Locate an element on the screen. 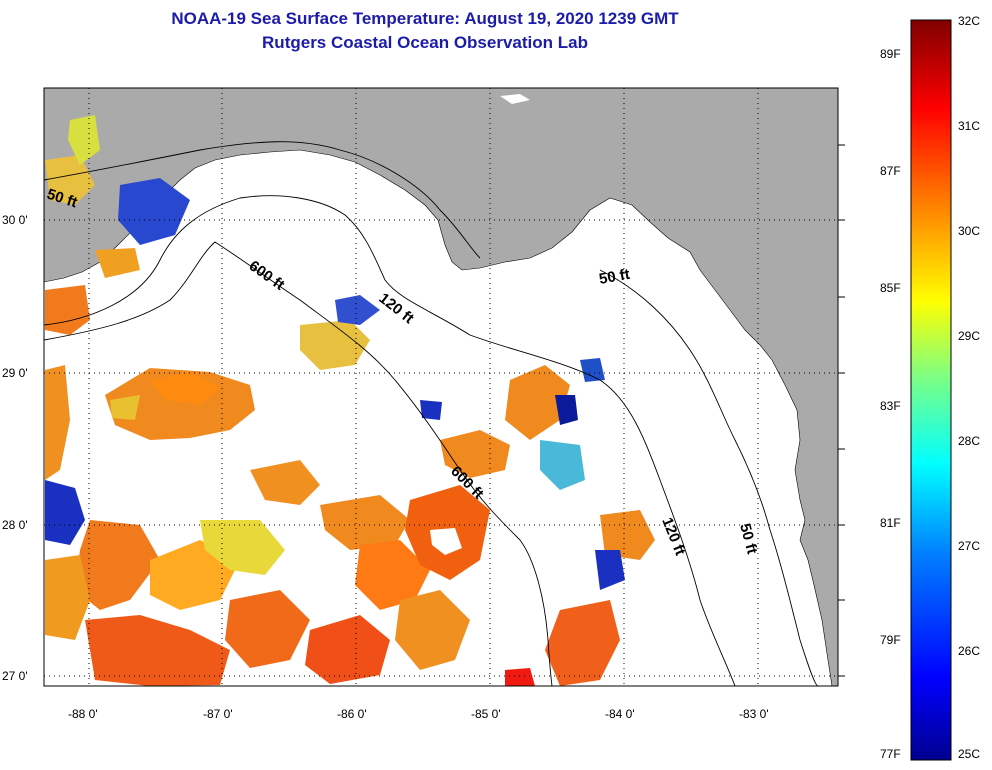 This screenshot has width=992, height=770. lat-label-29: 29 0' is located at coordinates (15, 373).